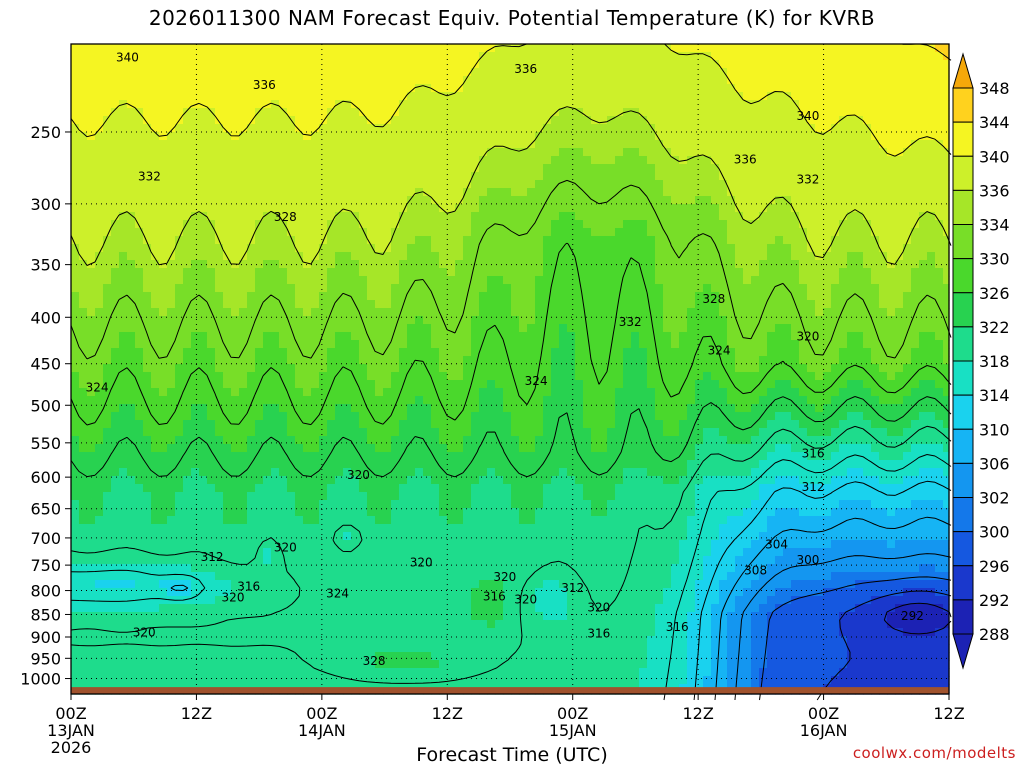 Image resolution: width=1024 pixels, height=768 pixels. I want to click on colorbar-label: 326, so click(994, 293).